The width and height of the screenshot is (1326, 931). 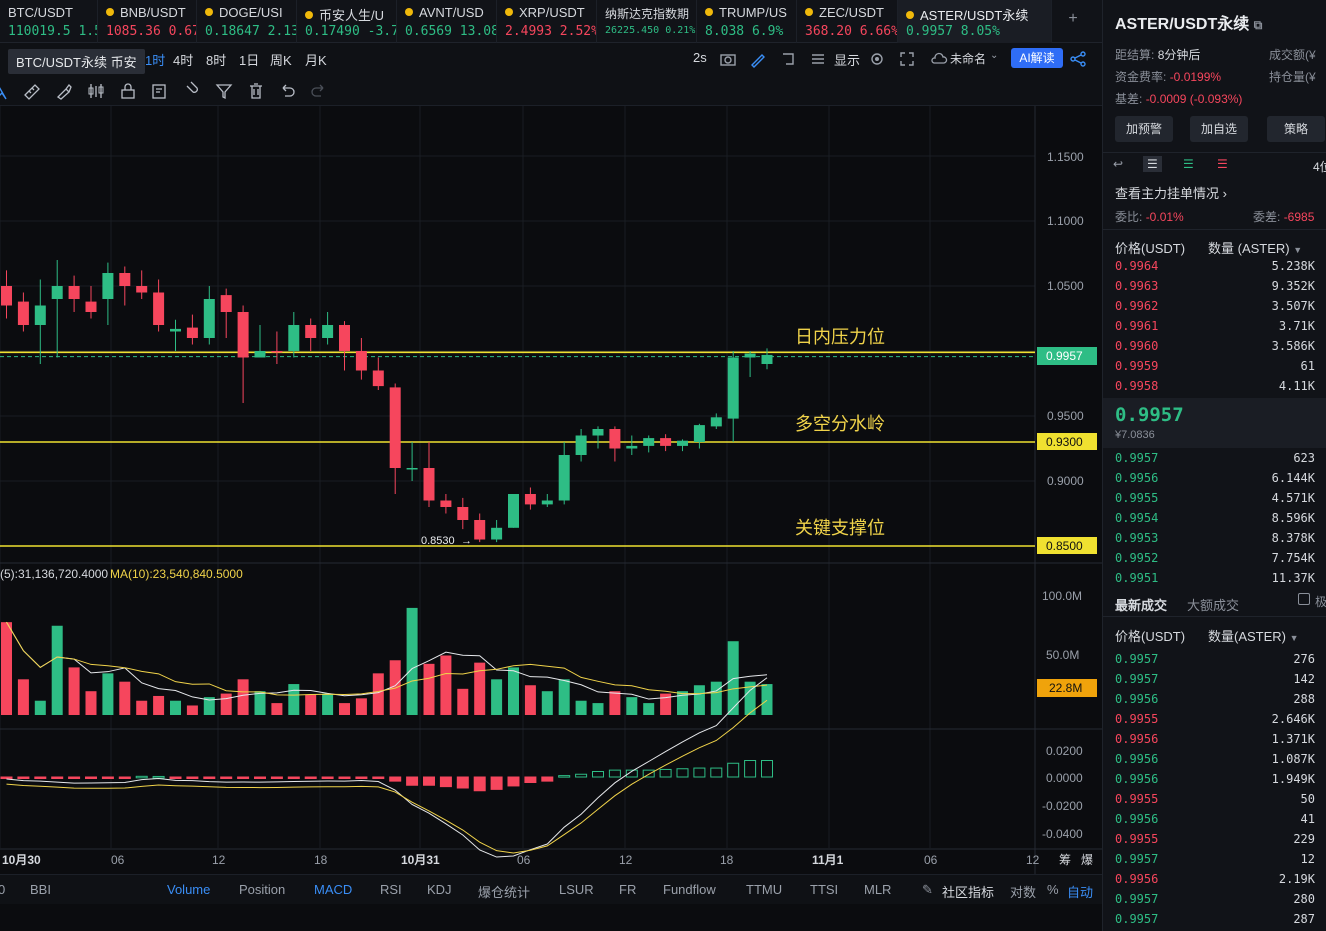 What do you see at coordinates (192, 91) in the screenshot?
I see `magnet-icon` at bounding box center [192, 91].